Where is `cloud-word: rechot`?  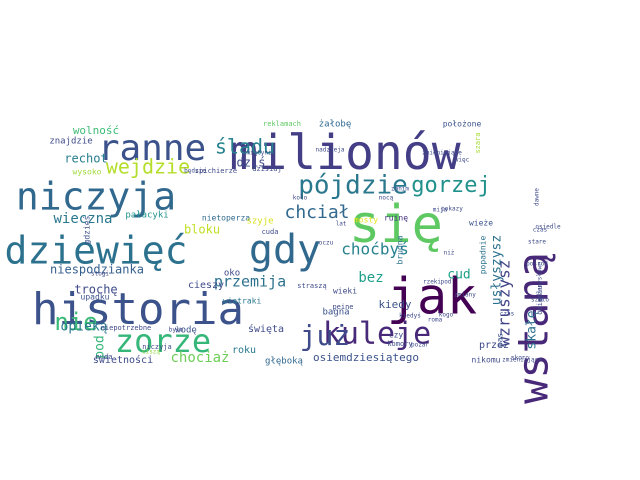 cloud-word: rechot is located at coordinates (85, 159).